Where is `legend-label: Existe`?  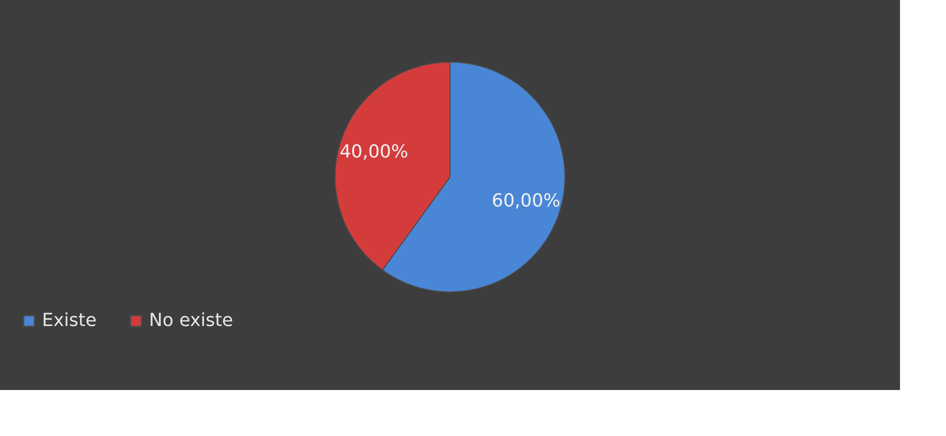 legend-label: Existe is located at coordinates (69, 320).